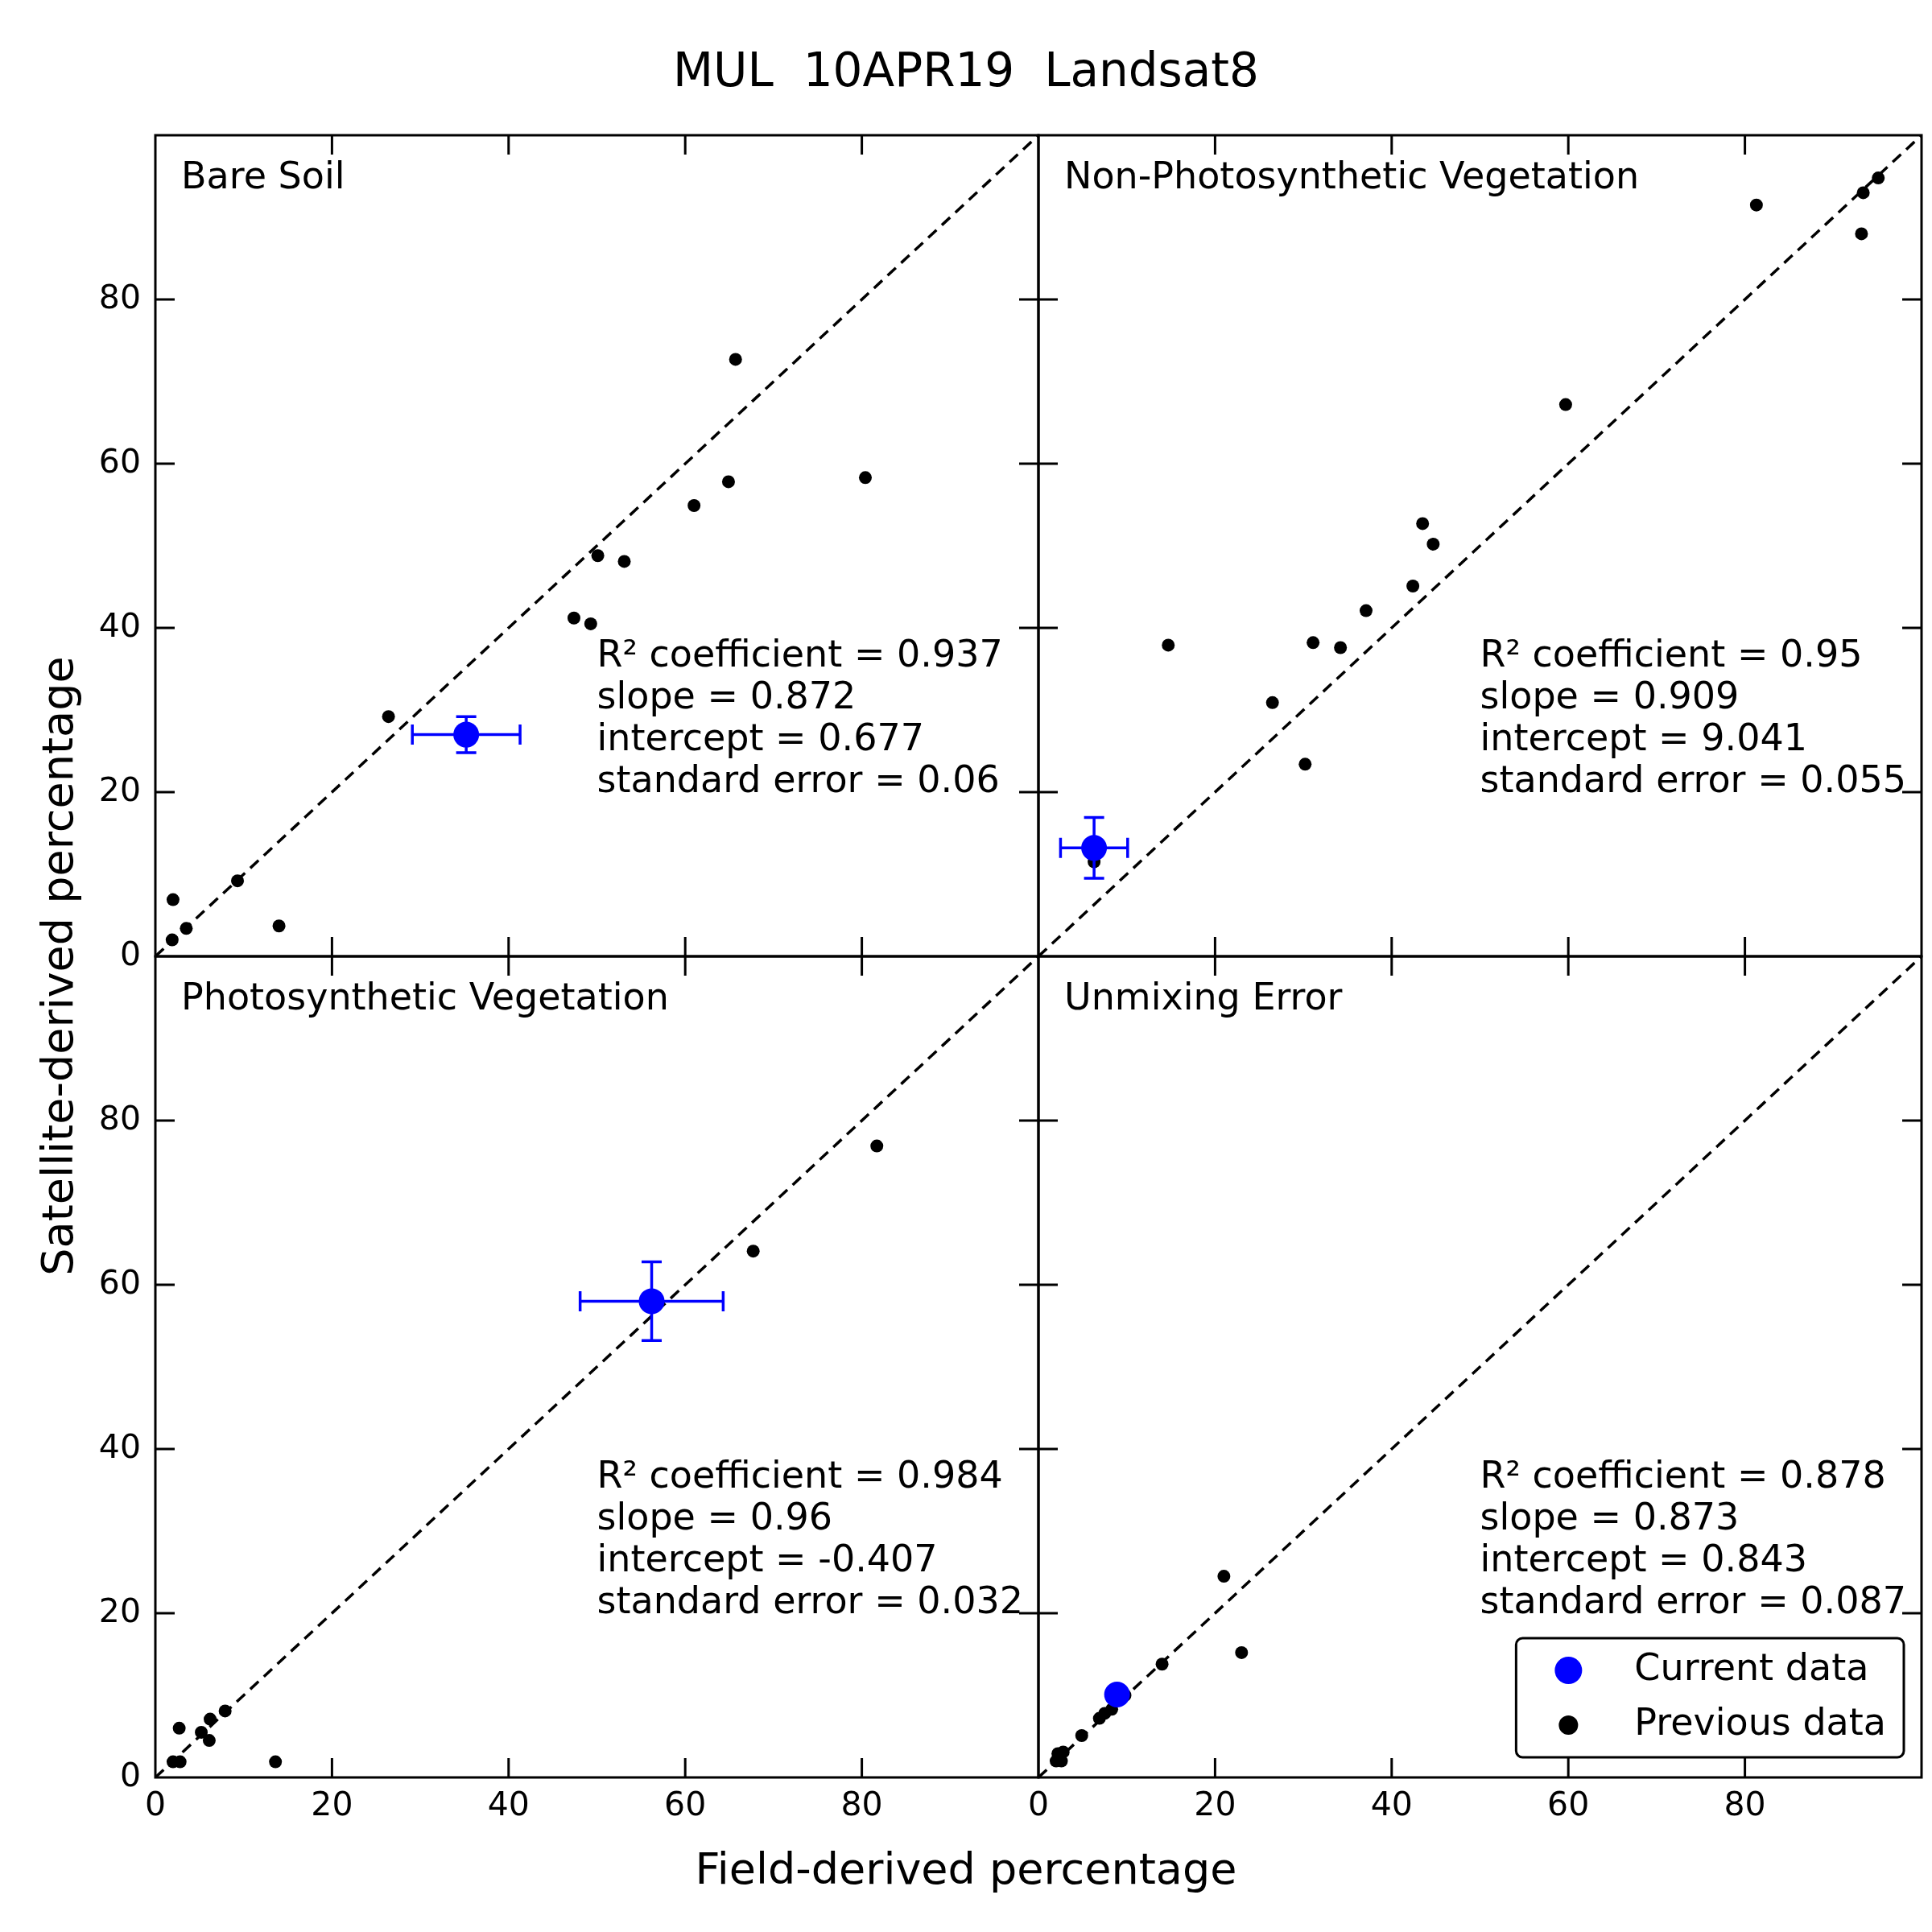  What do you see at coordinates (1610, 695) in the screenshot?
I see `annotation: slope = 0.909` at bounding box center [1610, 695].